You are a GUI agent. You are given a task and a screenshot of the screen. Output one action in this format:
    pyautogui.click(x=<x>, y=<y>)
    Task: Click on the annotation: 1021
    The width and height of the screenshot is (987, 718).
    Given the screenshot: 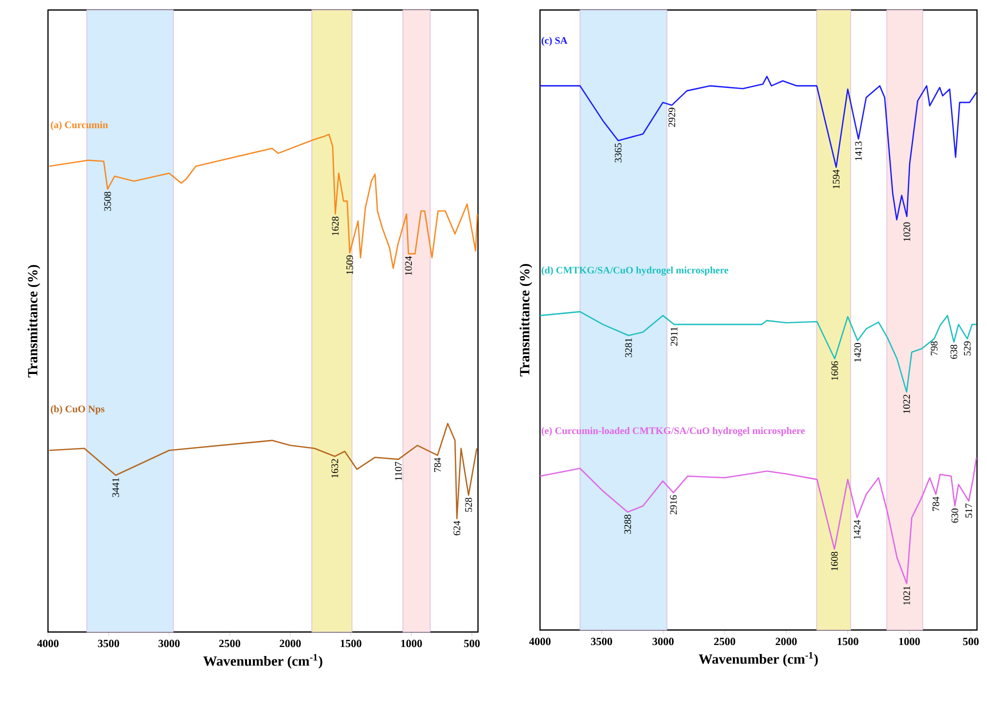 What is the action you would take?
    pyautogui.click(x=906, y=595)
    